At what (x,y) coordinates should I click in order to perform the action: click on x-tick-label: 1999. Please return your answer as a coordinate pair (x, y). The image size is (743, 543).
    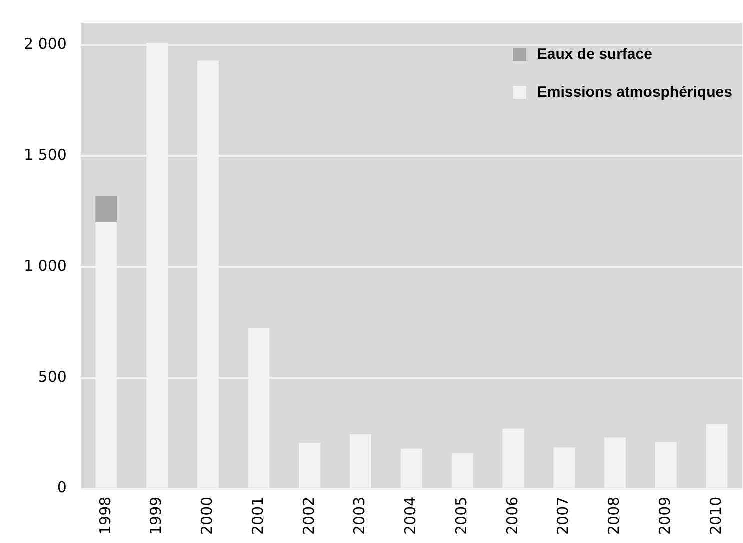
    Looking at the image, I should click on (156, 516).